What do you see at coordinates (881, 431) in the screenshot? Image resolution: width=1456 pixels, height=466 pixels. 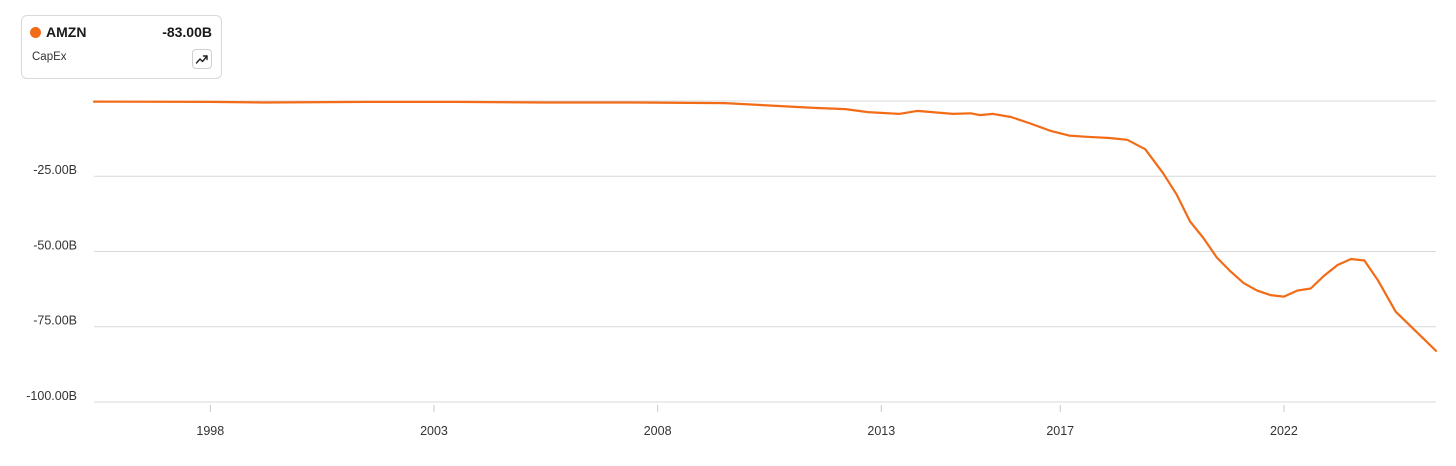 I see `x-tick-label: 2013` at bounding box center [881, 431].